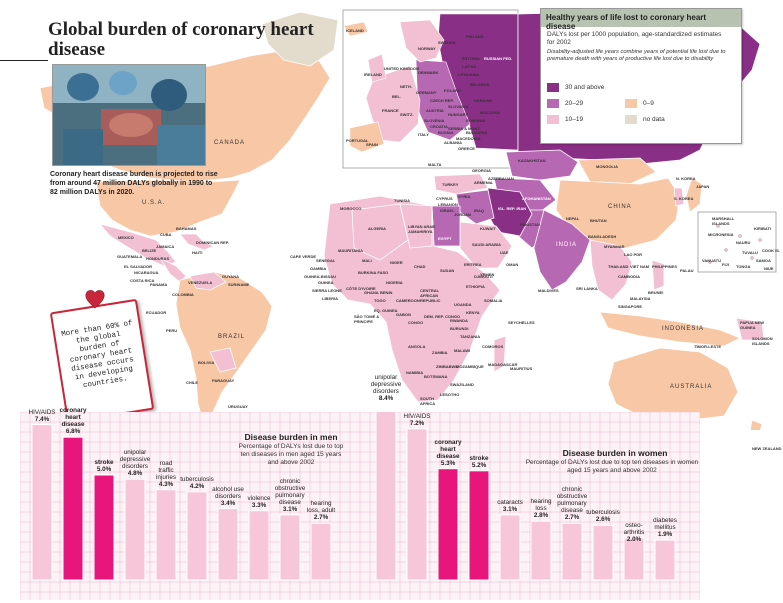  I want to click on bar-value-women-6: 2.7%, so click(572, 518).